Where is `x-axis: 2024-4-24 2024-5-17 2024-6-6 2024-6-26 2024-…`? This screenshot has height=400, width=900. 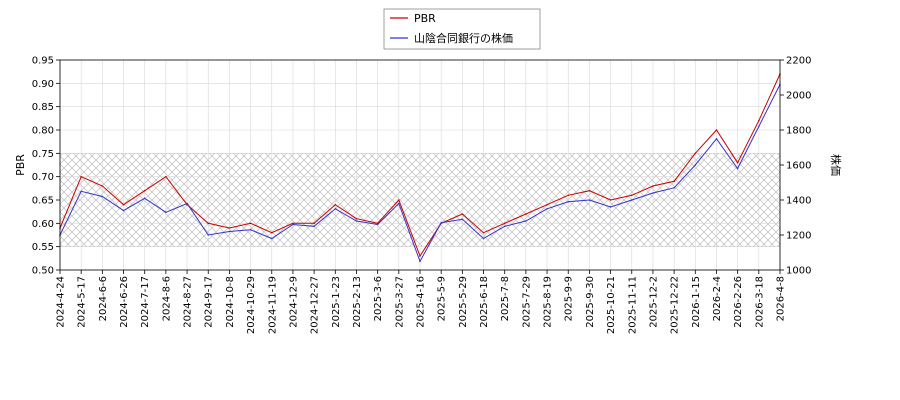
x-axis: 2024-4-24 2024-5-17 2024-6-6 2024-6-26 2024-… is located at coordinates (421, 302).